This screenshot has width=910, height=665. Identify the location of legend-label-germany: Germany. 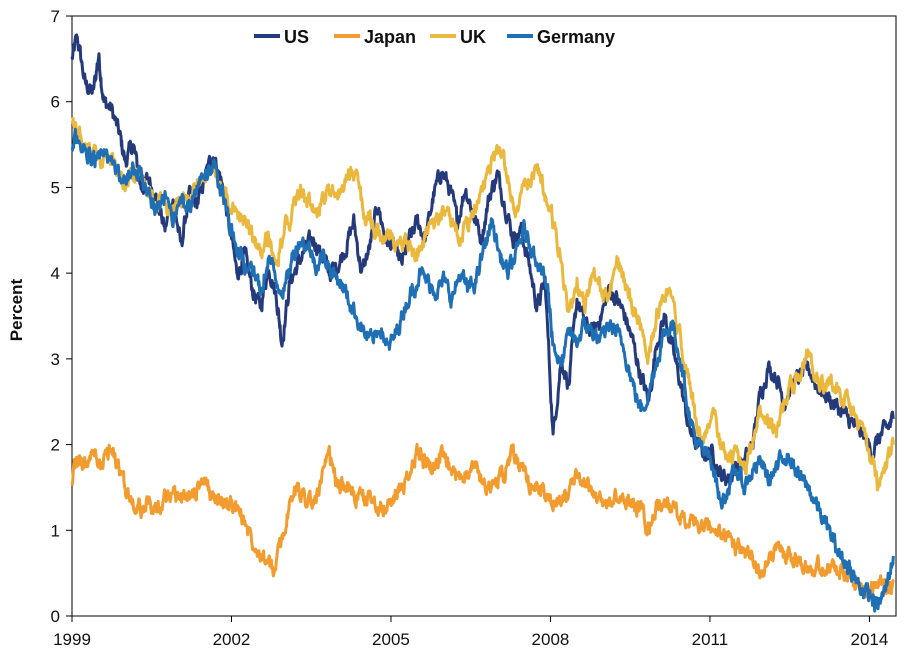
(576, 37).